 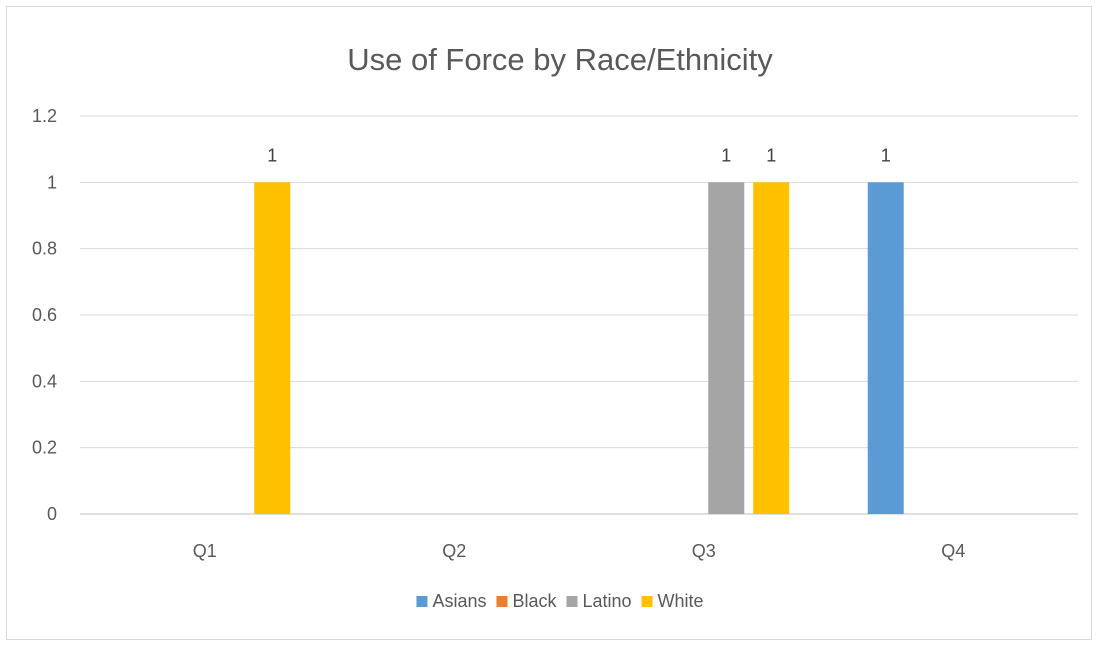 What do you see at coordinates (560, 601) in the screenshot?
I see `legend: Asians Black Latino White` at bounding box center [560, 601].